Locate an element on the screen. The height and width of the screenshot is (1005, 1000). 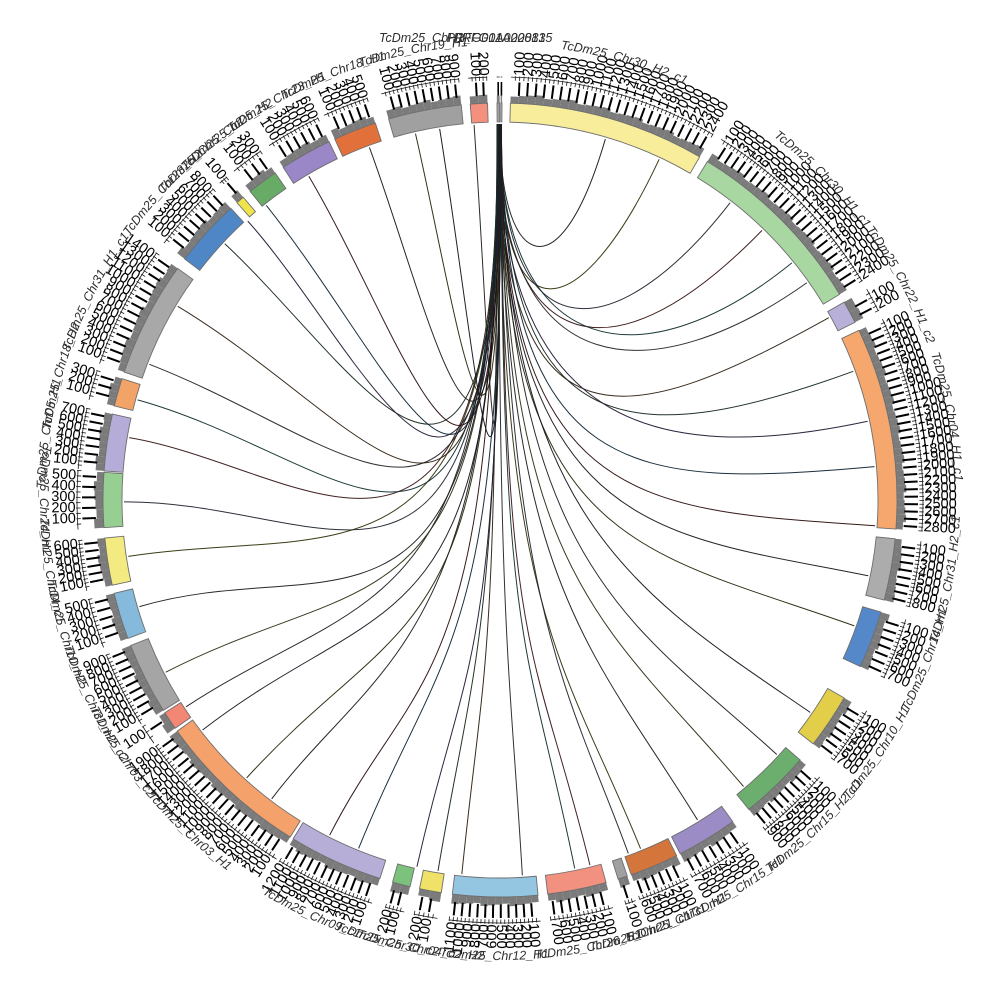
svg-text: 500 is located at coordinates (64, 474).